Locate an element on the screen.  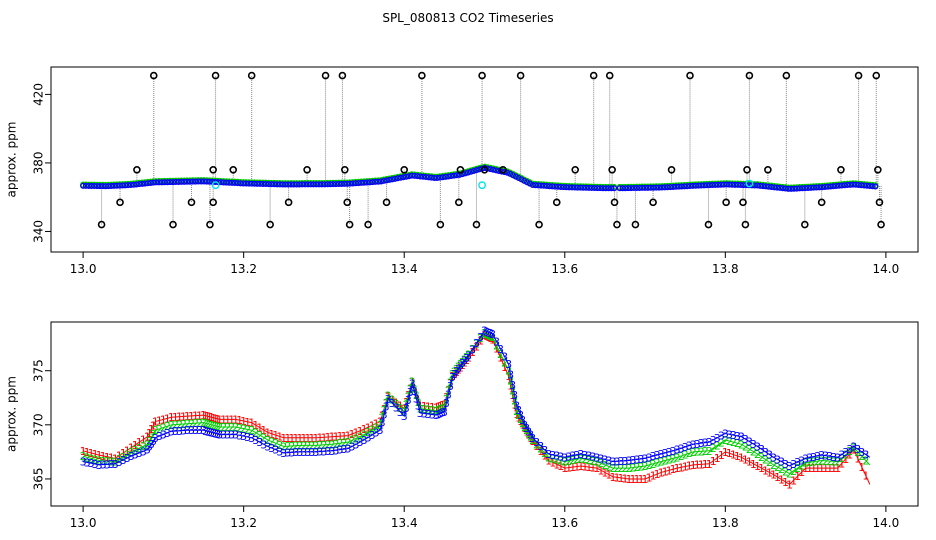
y-tick-label: 380 is located at coordinates (39, 162).